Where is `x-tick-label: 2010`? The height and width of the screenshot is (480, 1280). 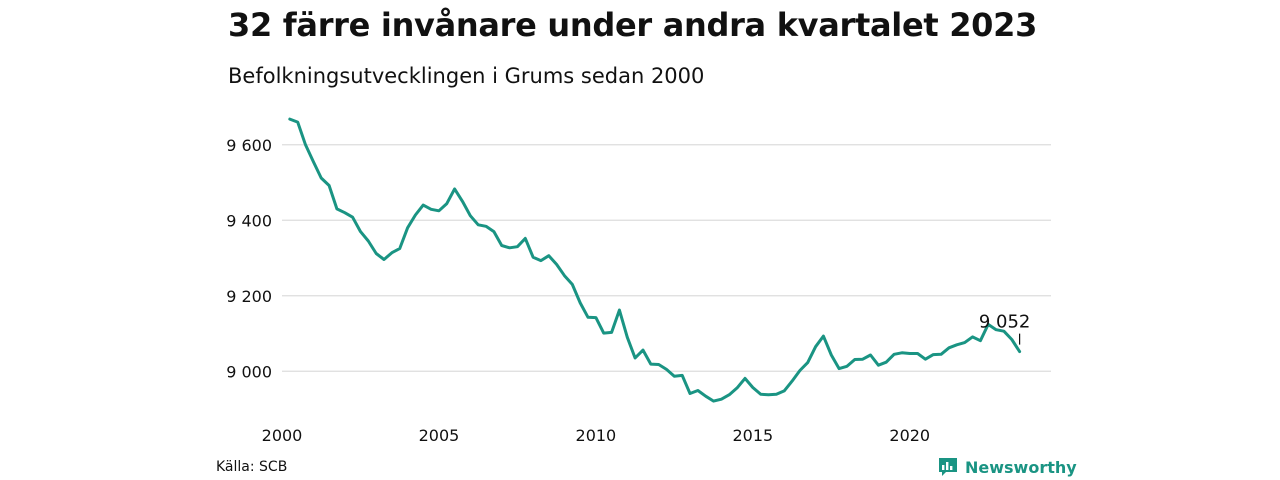
x-tick-label: 2010 is located at coordinates (596, 435).